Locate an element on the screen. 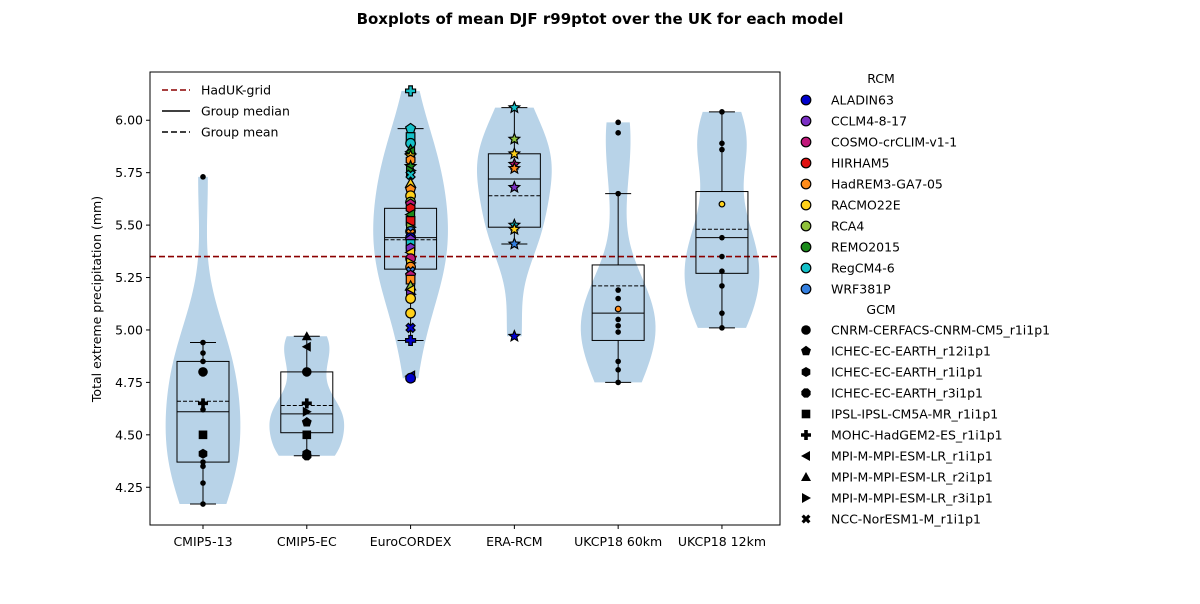 This screenshot has width=1200, height=604. rcm-legend-label: RACMO22E is located at coordinates (866, 205).